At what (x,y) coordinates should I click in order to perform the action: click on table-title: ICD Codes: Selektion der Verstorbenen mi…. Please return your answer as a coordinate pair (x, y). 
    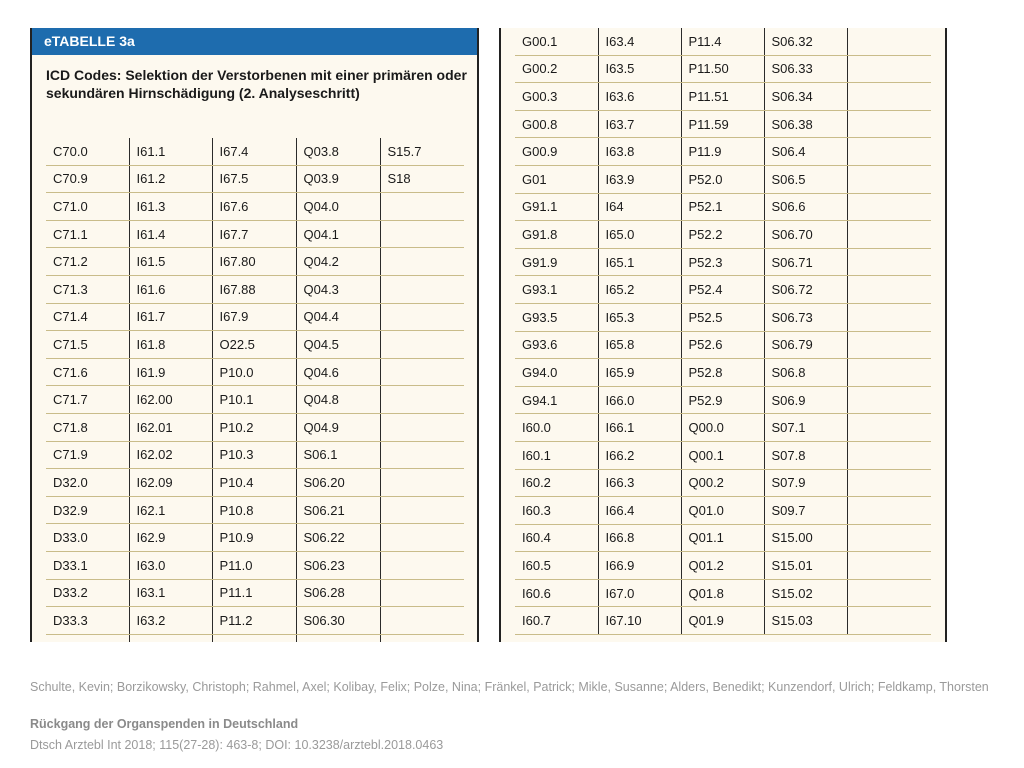
    Looking at the image, I should click on (258, 84).